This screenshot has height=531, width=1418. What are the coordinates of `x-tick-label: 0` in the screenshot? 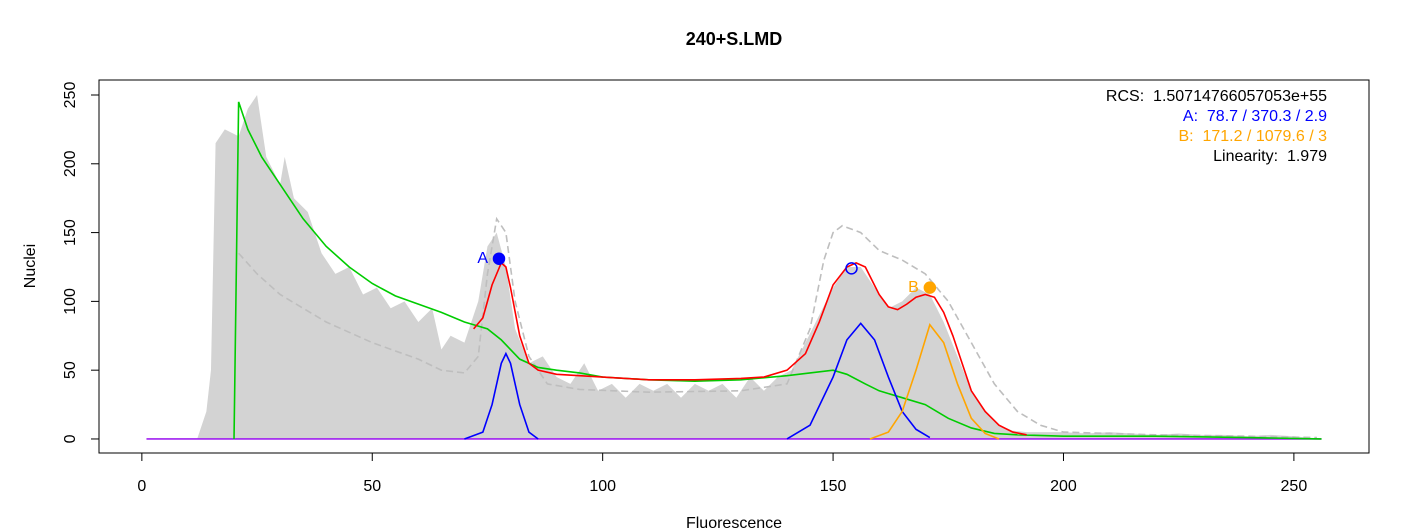 It's located at (141, 486).